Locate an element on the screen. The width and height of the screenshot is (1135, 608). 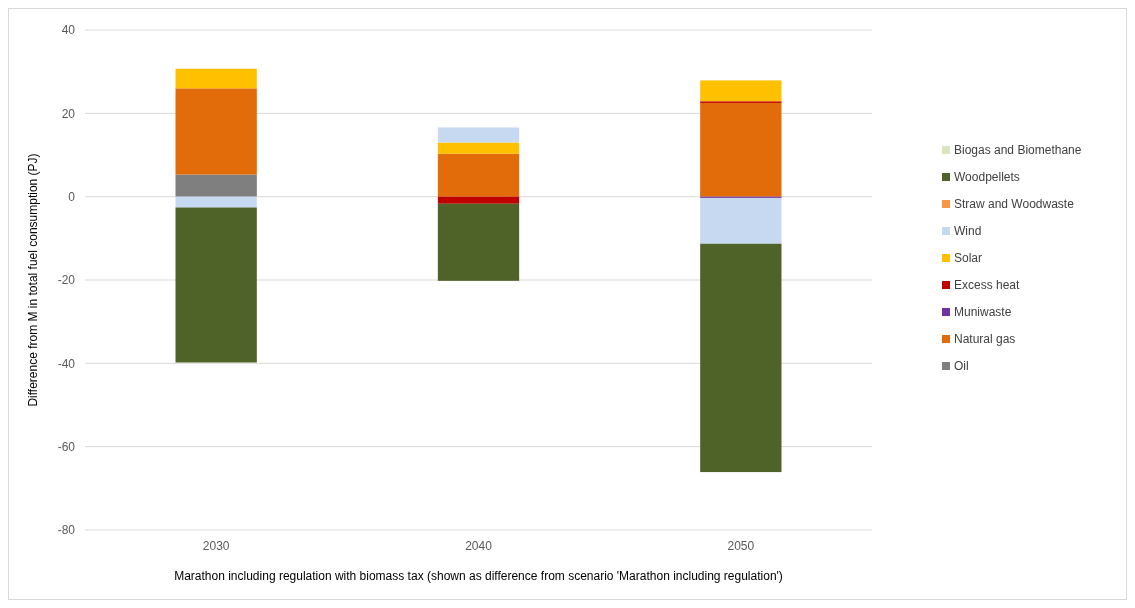
legend-label: Woodpellets is located at coordinates (987, 177).